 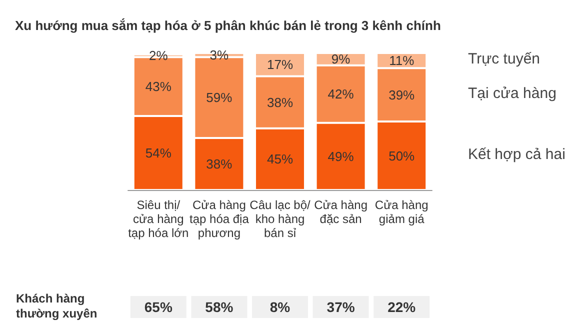 I want to click on text: Kết hợp cả hai, so click(x=517, y=154).